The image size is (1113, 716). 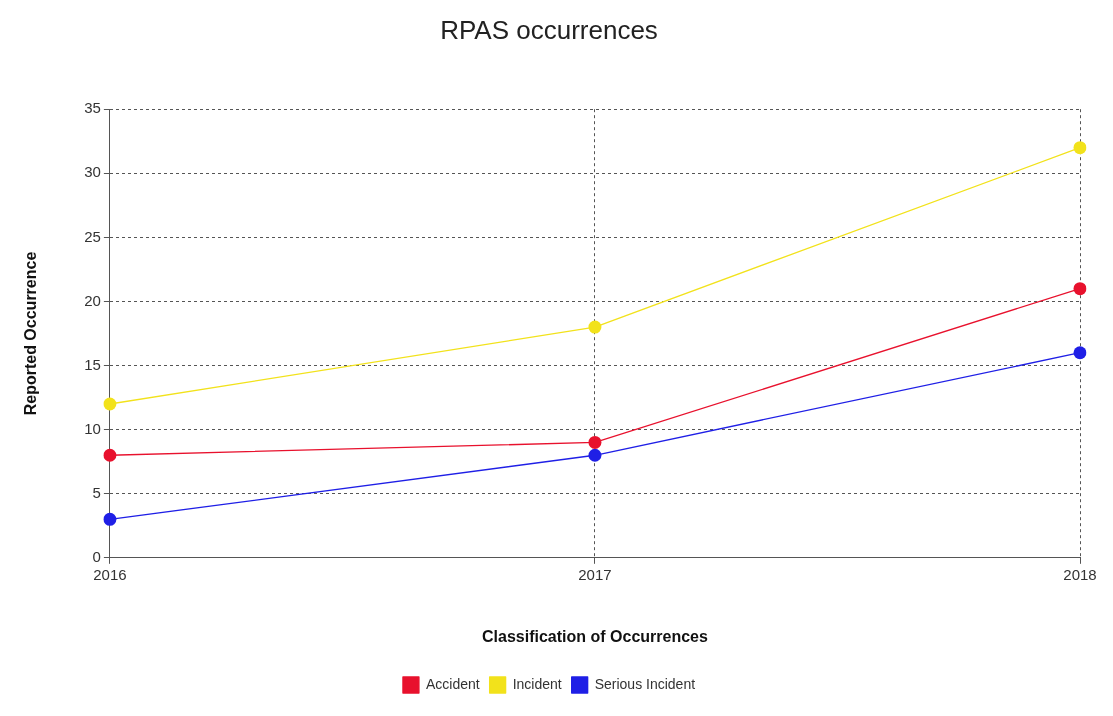 I want to click on y-tick-label: 15, so click(x=92, y=364).